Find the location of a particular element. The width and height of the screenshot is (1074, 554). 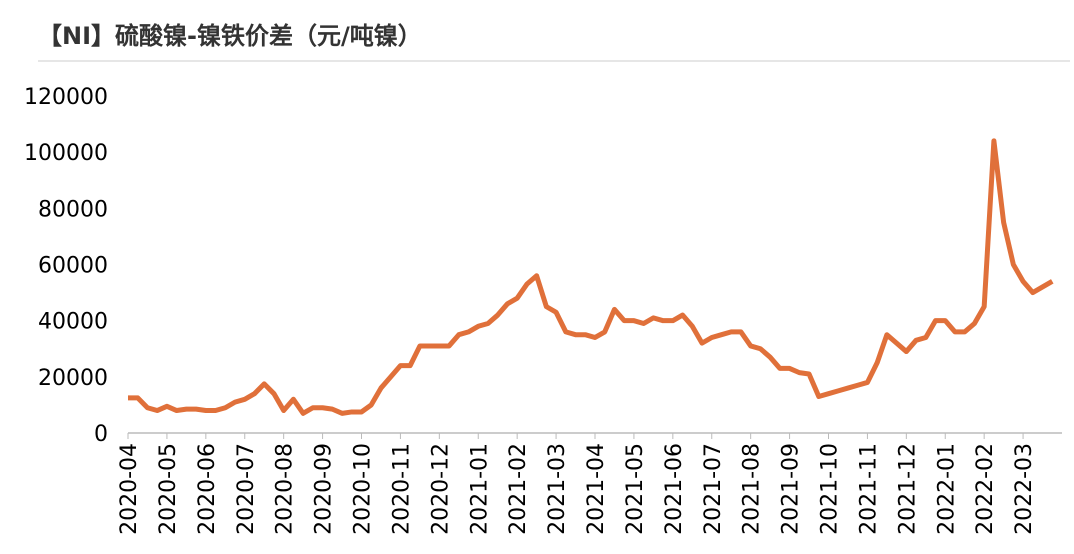

x-tick-label: 2020-06 is located at coordinates (207, 489).